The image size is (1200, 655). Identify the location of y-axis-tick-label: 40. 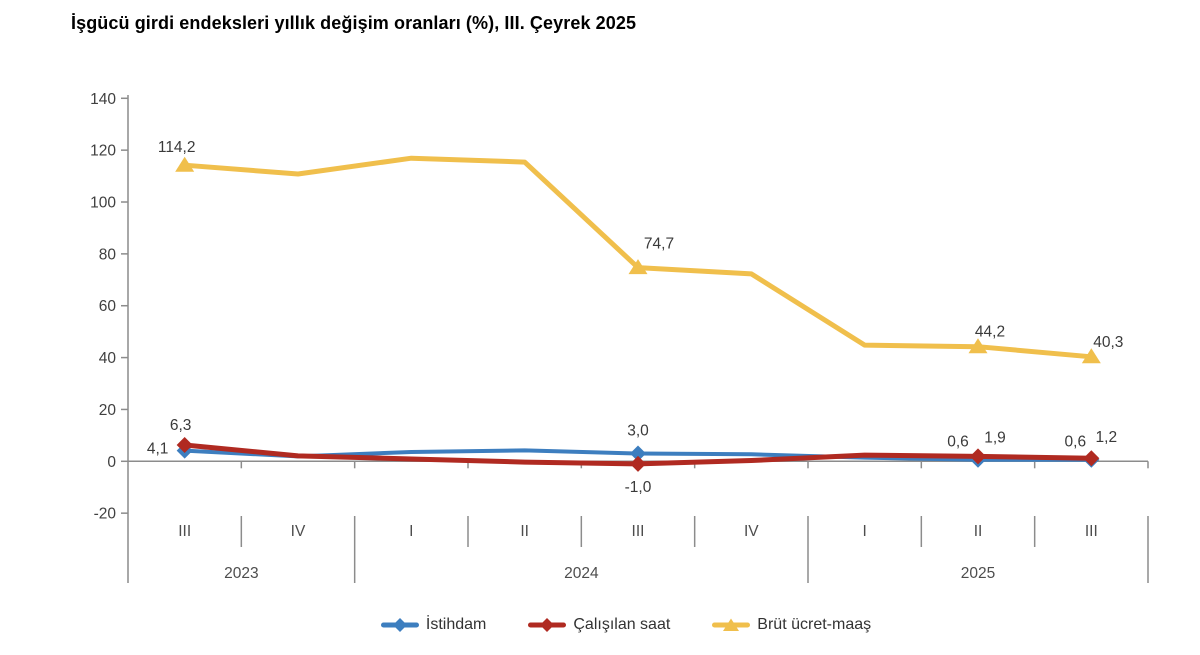
(108, 358).